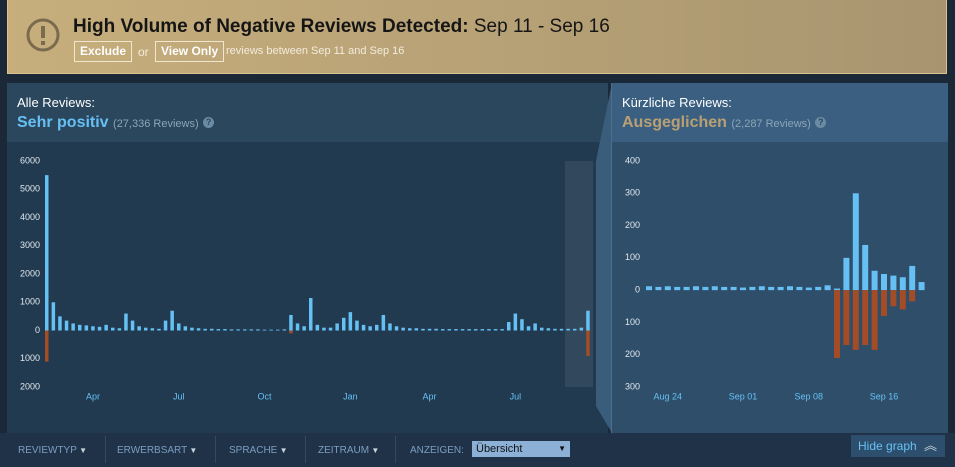  Describe the element at coordinates (190, 51) in the screenshot. I see `view-only-button: View Only` at that location.